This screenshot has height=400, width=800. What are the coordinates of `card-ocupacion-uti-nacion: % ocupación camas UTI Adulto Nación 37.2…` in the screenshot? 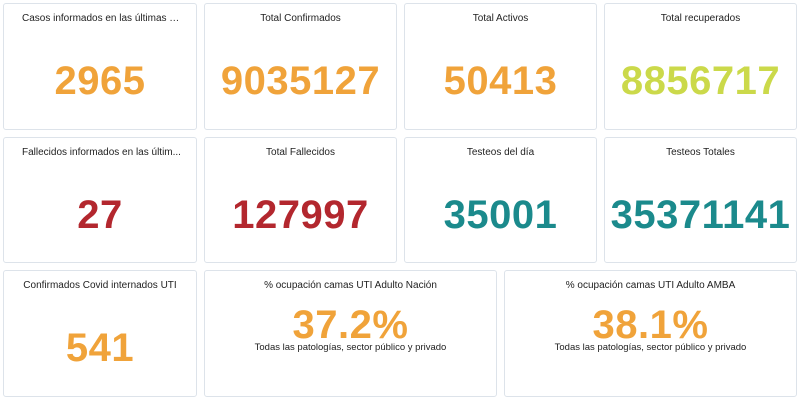 It's located at (350, 333).